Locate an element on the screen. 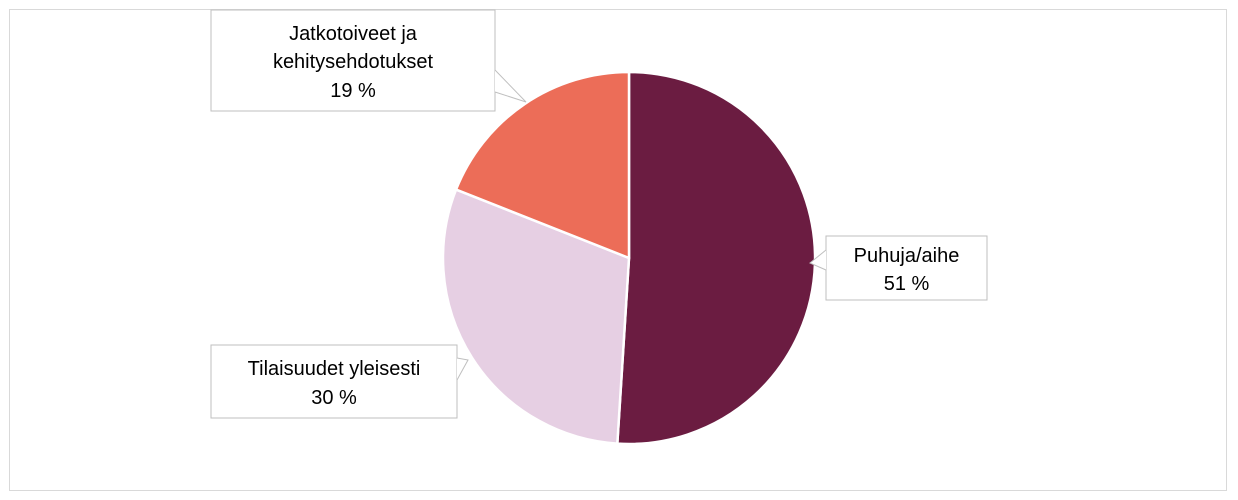 This screenshot has height=500, width=1238. slice-label: Puhuja/aihe is located at coordinates (907, 256).